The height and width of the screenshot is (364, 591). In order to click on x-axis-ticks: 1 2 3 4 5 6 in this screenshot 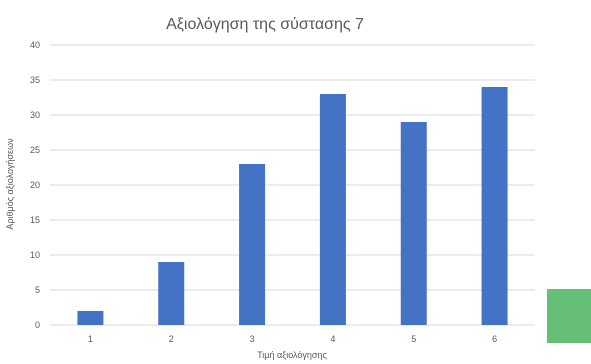, I will do `click(292, 339)`.